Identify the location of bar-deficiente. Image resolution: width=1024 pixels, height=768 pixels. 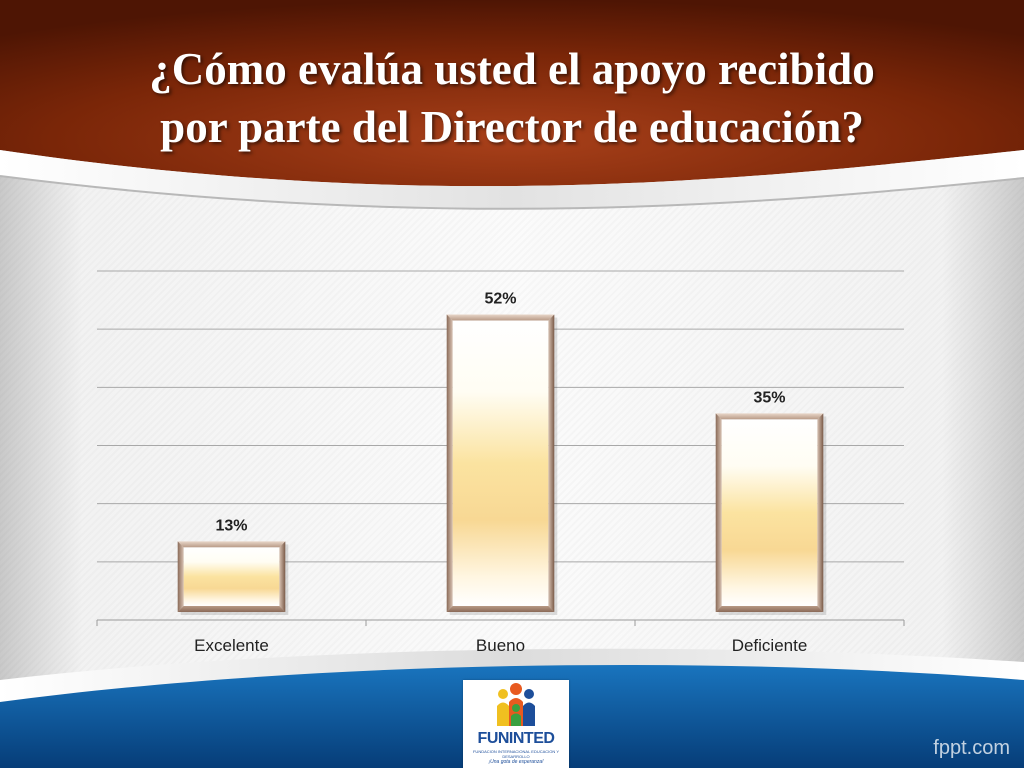
(771, 514).